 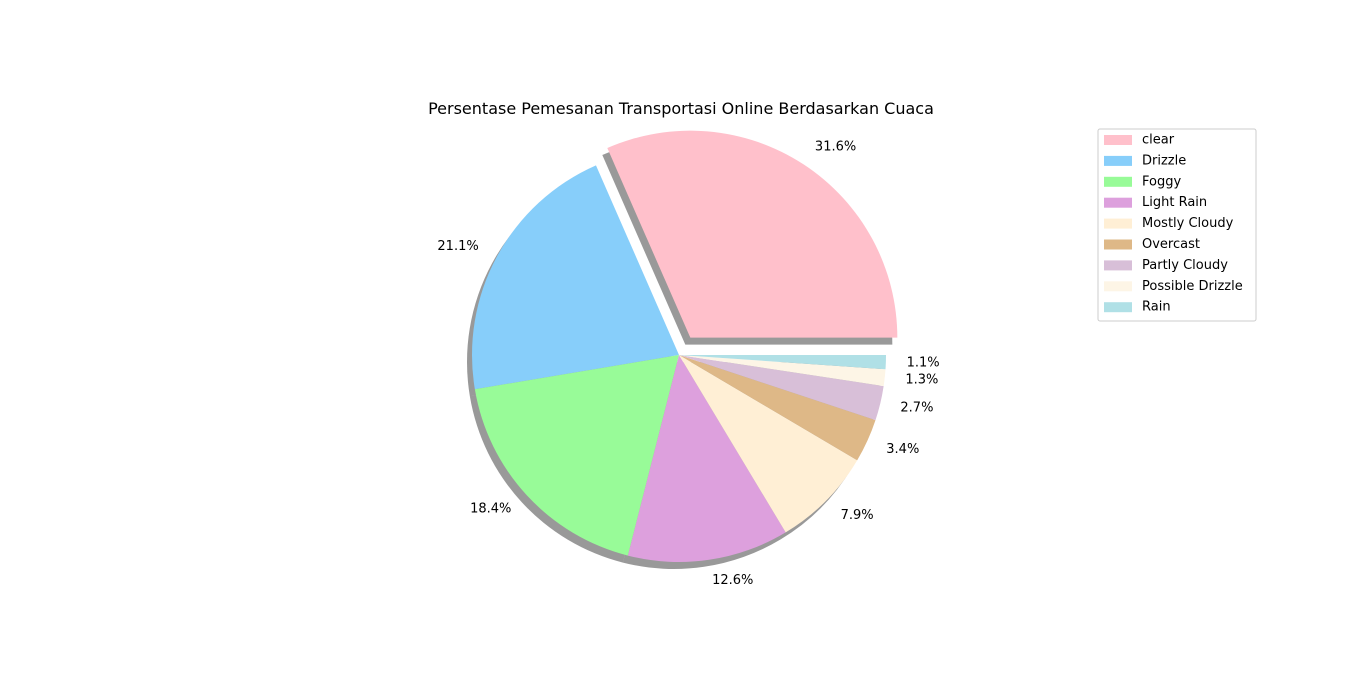 What do you see at coordinates (1118, 265) in the screenshot?
I see `legend-swatch-partly-cloudy` at bounding box center [1118, 265].